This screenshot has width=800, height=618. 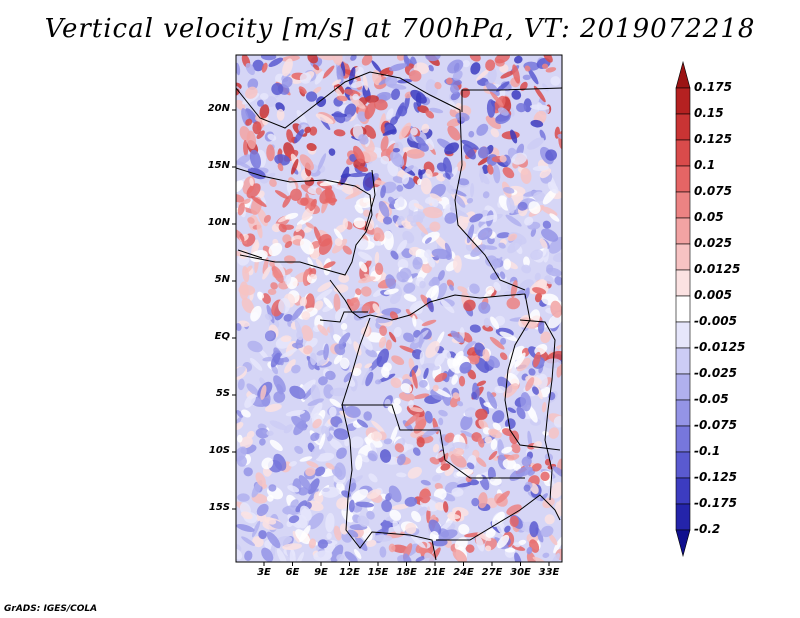 What do you see at coordinates (463, 572) in the screenshot?
I see `lon-label: 24E` at bounding box center [463, 572].